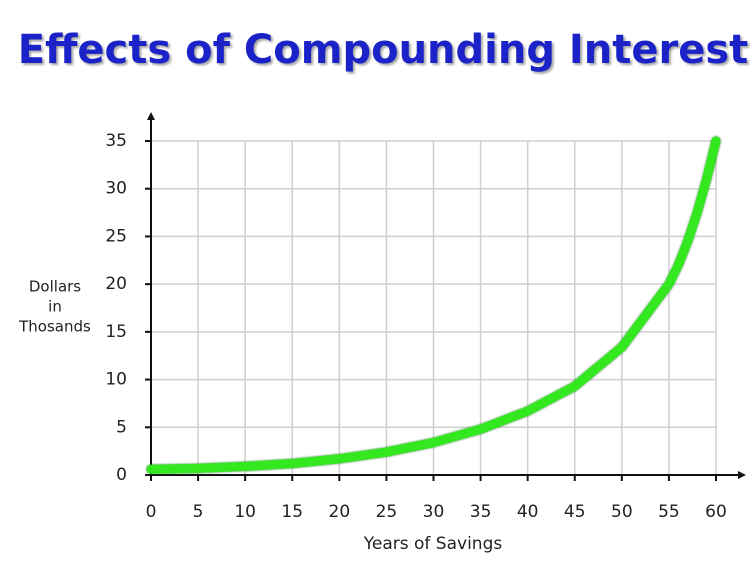 This screenshot has height=579, width=756. What do you see at coordinates (116, 141) in the screenshot?
I see `y-tick-label: 35` at bounding box center [116, 141].